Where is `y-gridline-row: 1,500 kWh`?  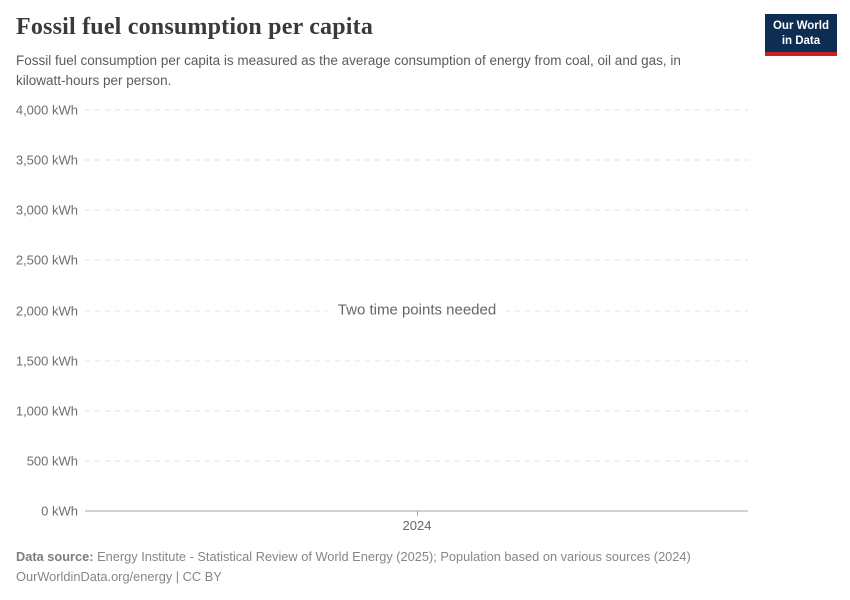 y-gridline-row: 1,500 kWh is located at coordinates (374, 360).